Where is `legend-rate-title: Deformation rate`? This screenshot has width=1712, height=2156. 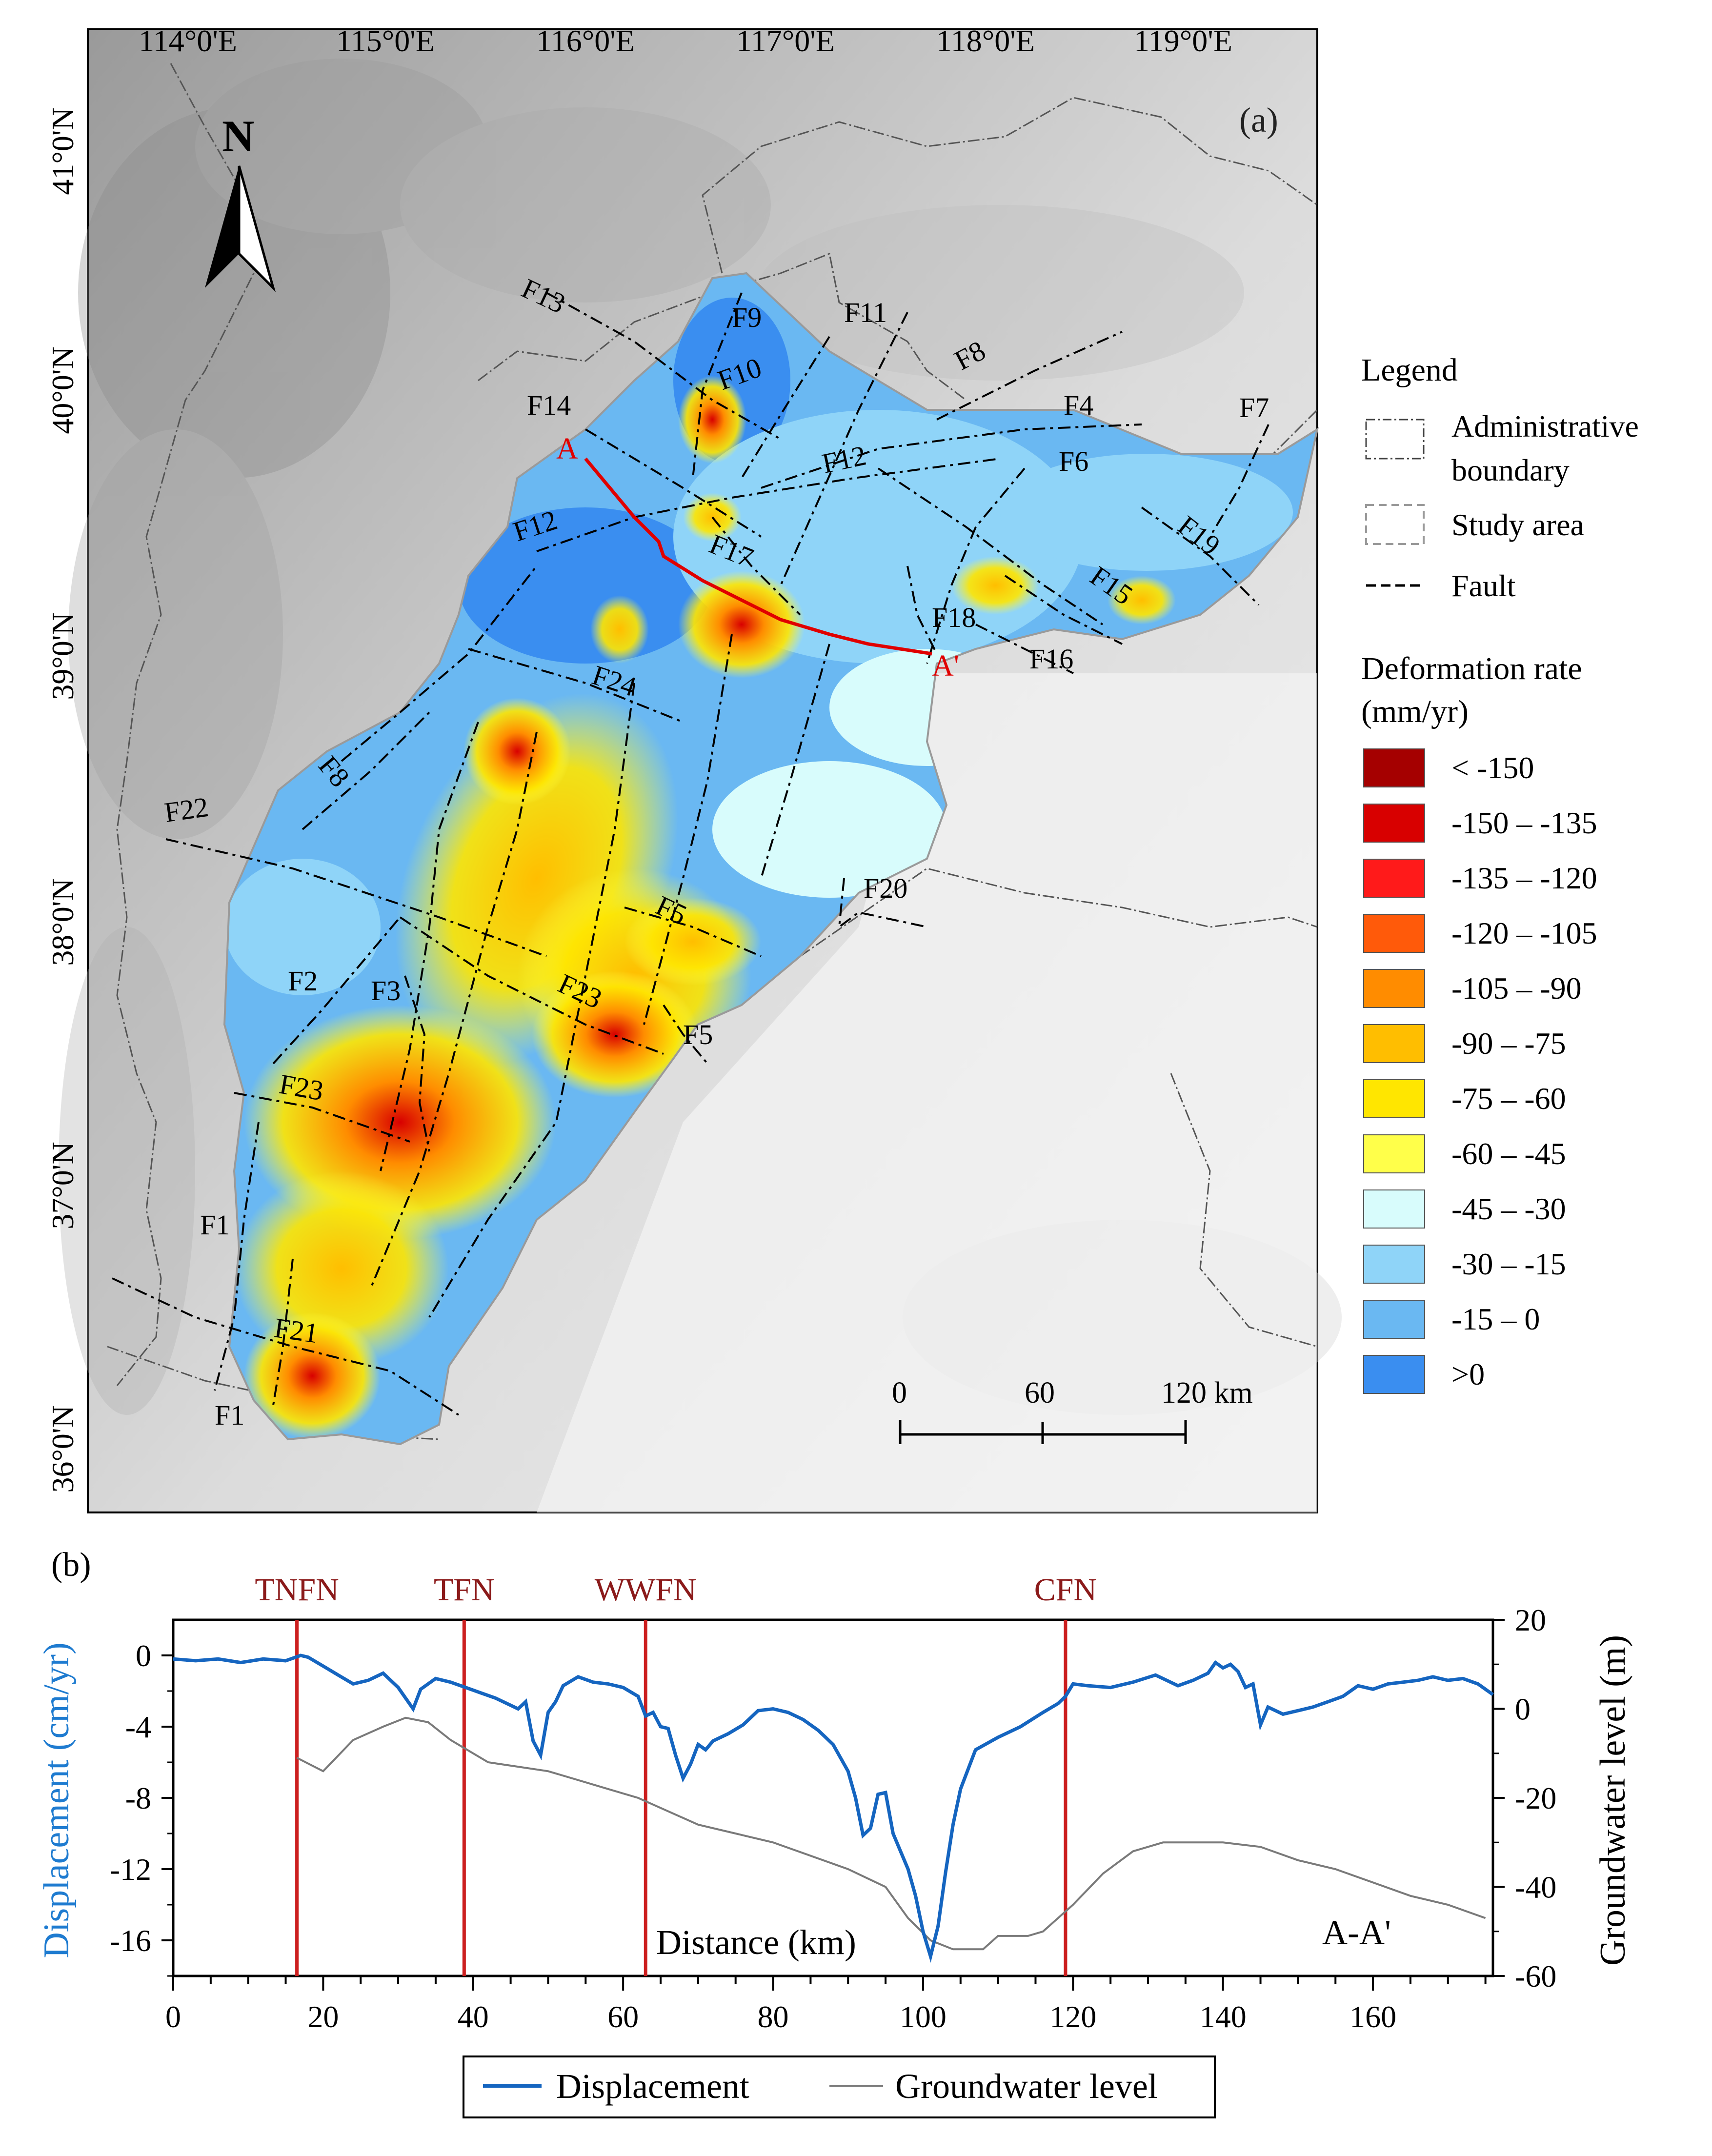
legend-rate-title: Deformation rate is located at coordinates (1471, 668).